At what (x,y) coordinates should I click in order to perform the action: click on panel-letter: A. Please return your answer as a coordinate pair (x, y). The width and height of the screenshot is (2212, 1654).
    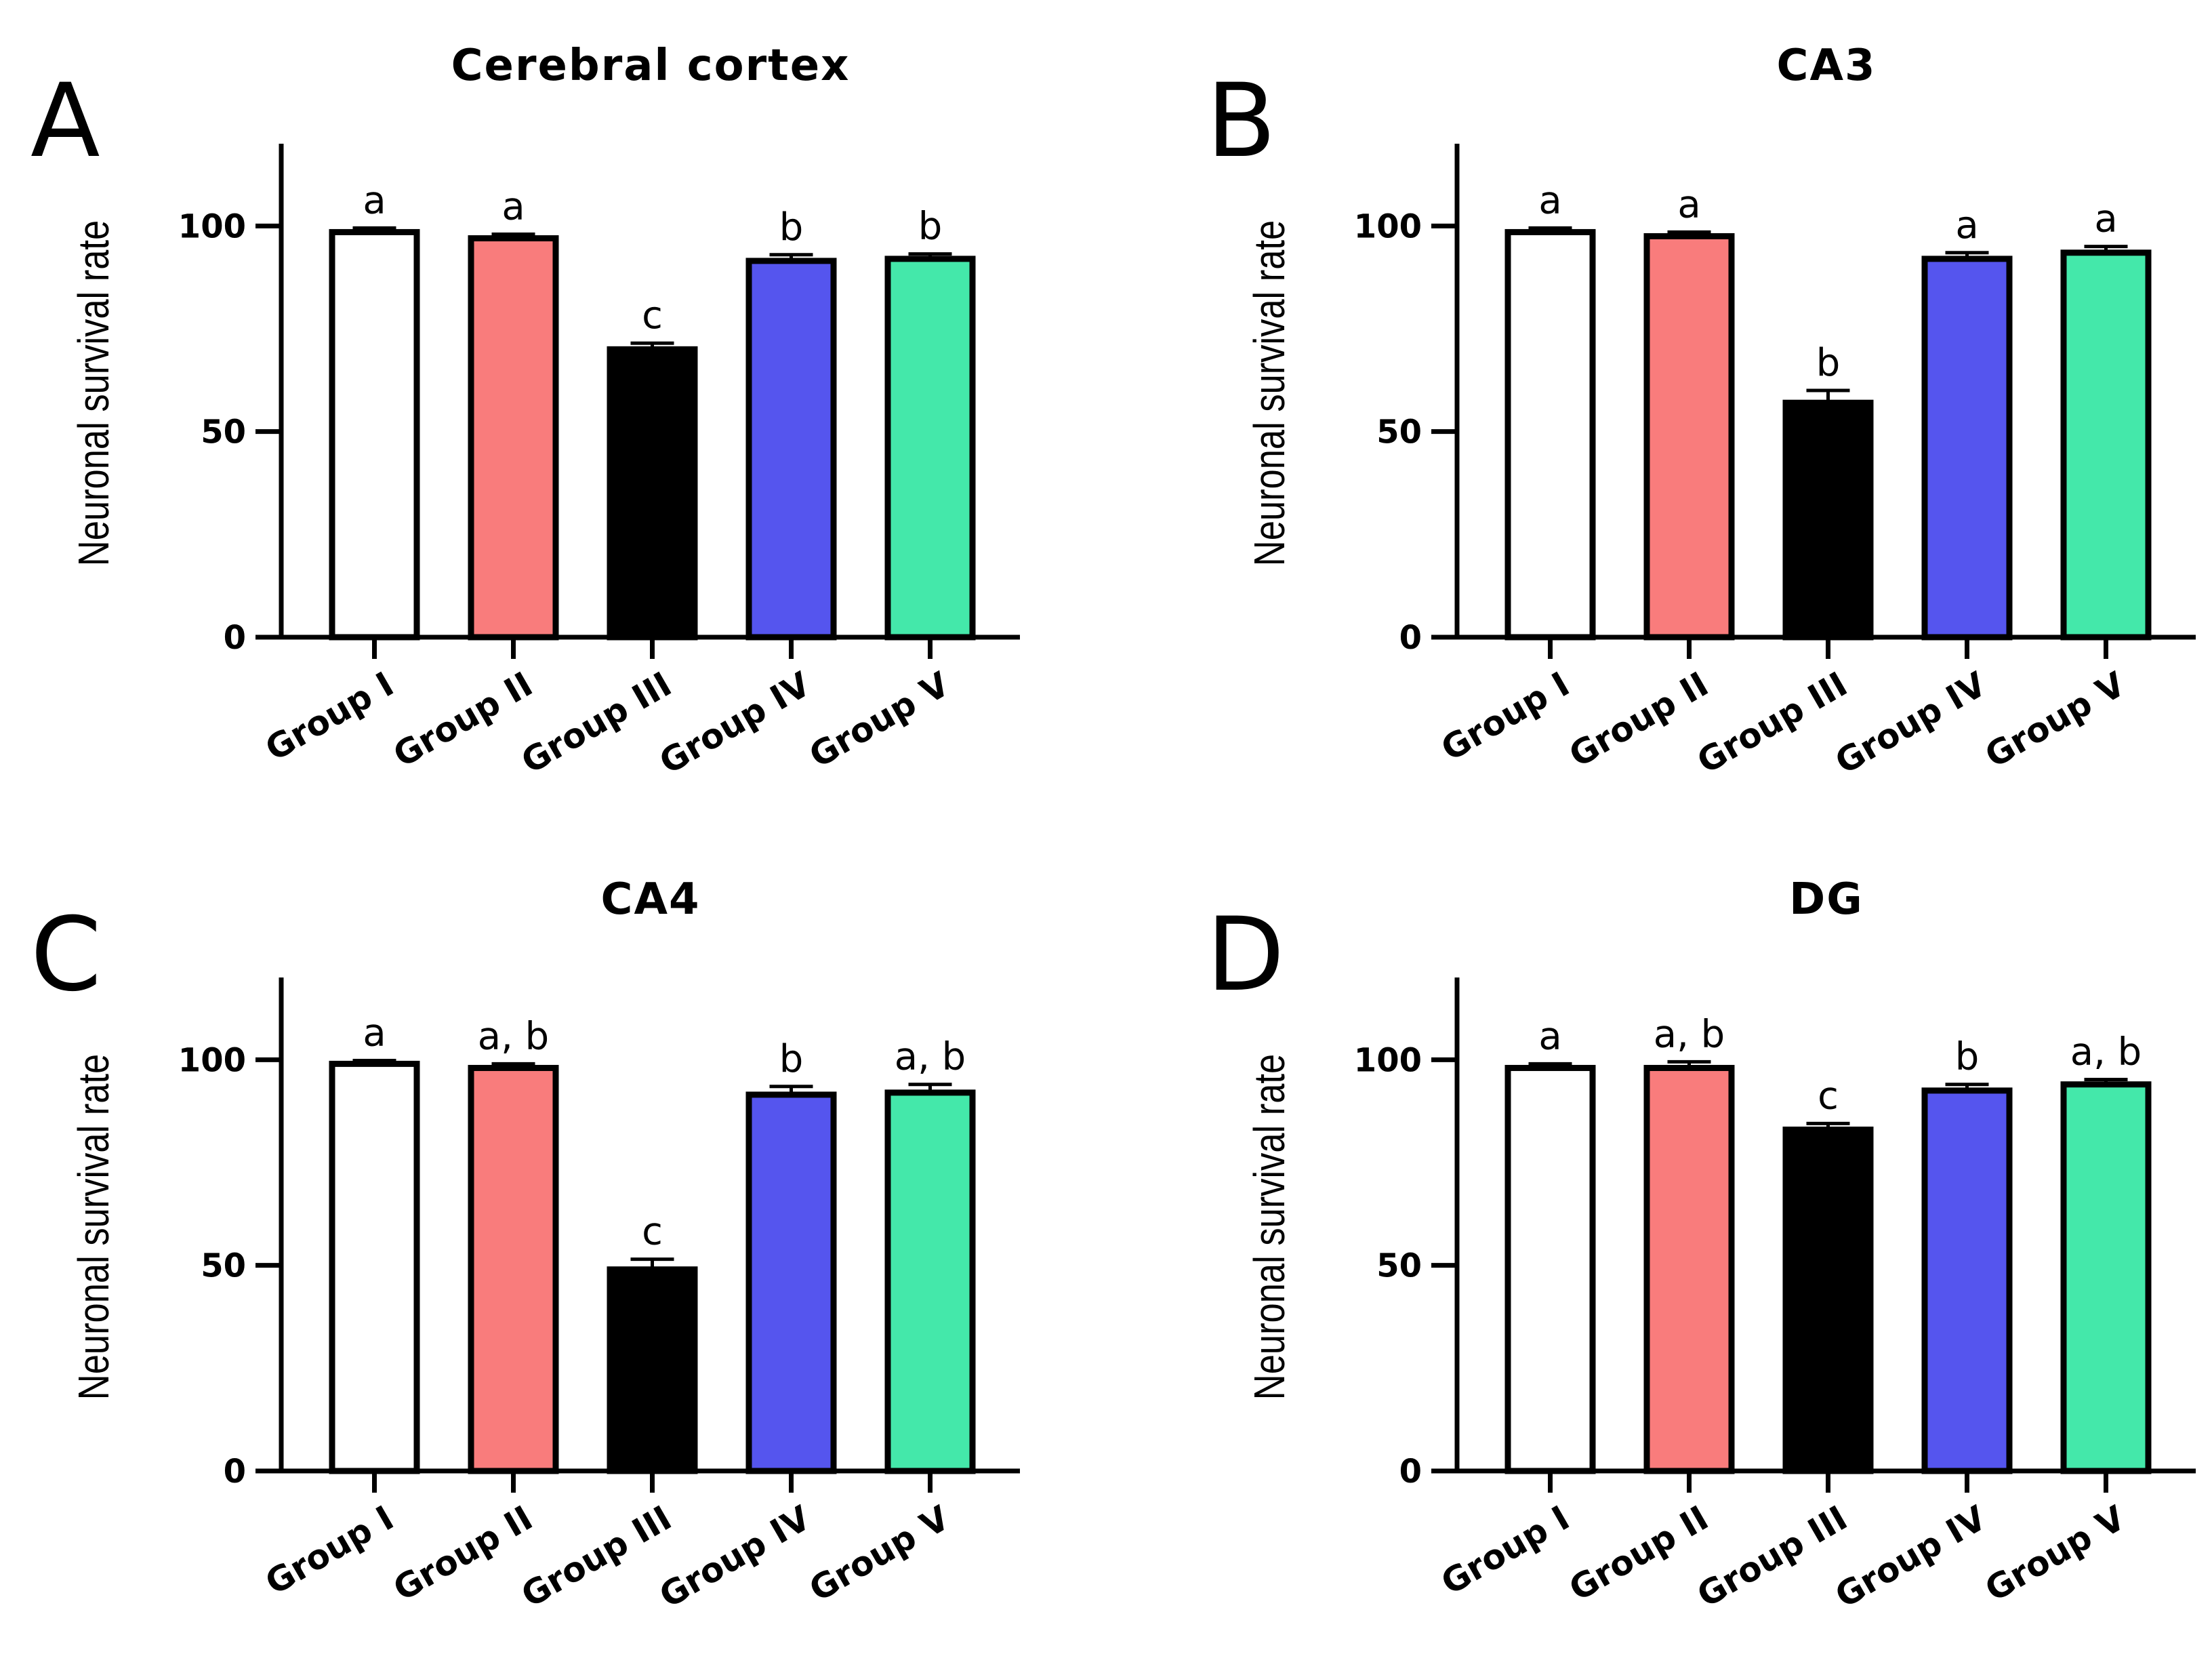
    Looking at the image, I should click on (65, 121).